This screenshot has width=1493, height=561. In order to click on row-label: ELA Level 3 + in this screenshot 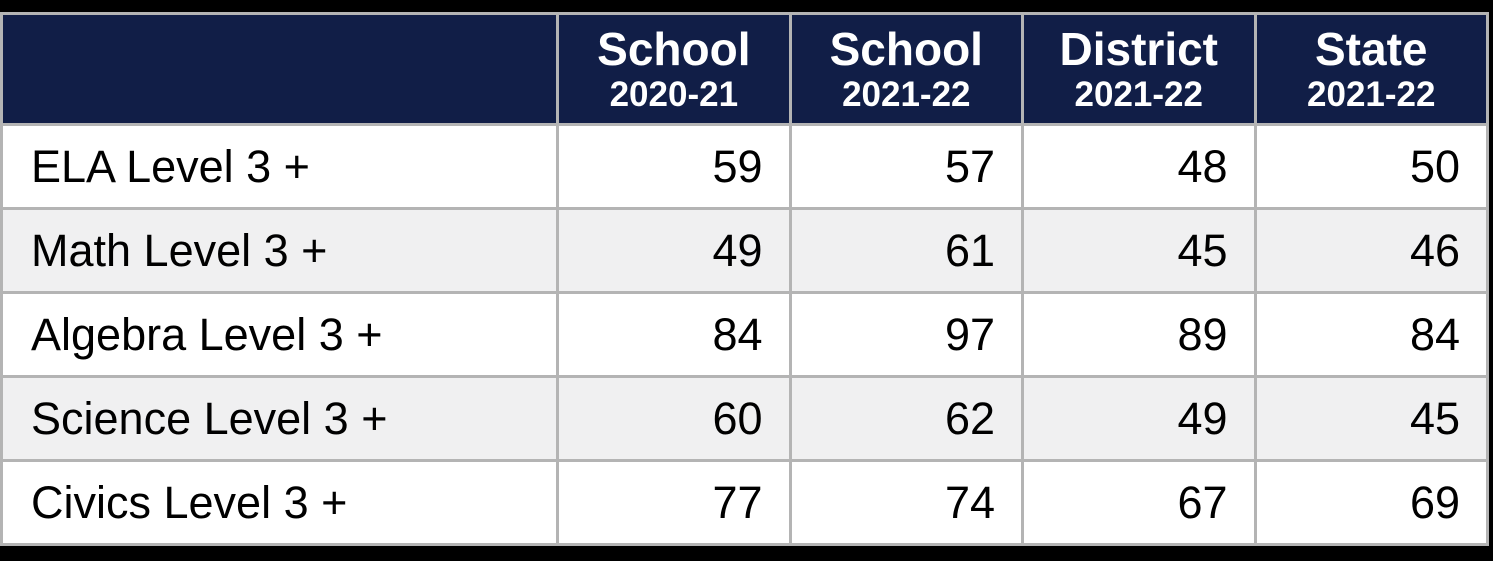, I will do `click(280, 166)`.